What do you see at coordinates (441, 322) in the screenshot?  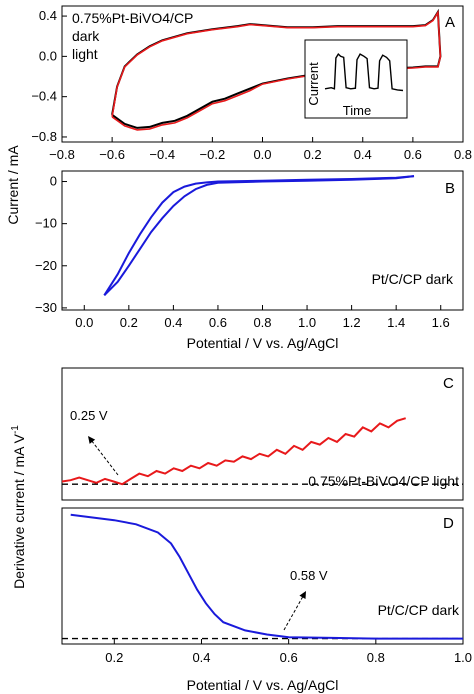 I see `x-tick-label: 1.6` at bounding box center [441, 322].